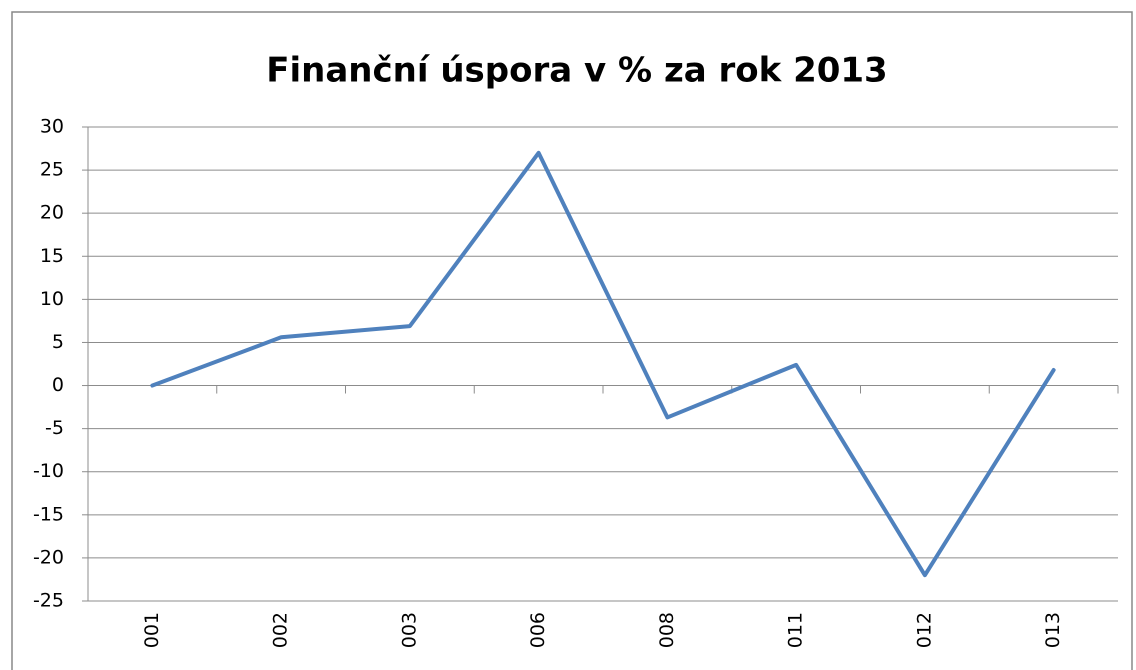 The image size is (1136, 670). Describe the element at coordinates (538, 630) in the screenshot. I see `x-tick-label: 006` at that location.